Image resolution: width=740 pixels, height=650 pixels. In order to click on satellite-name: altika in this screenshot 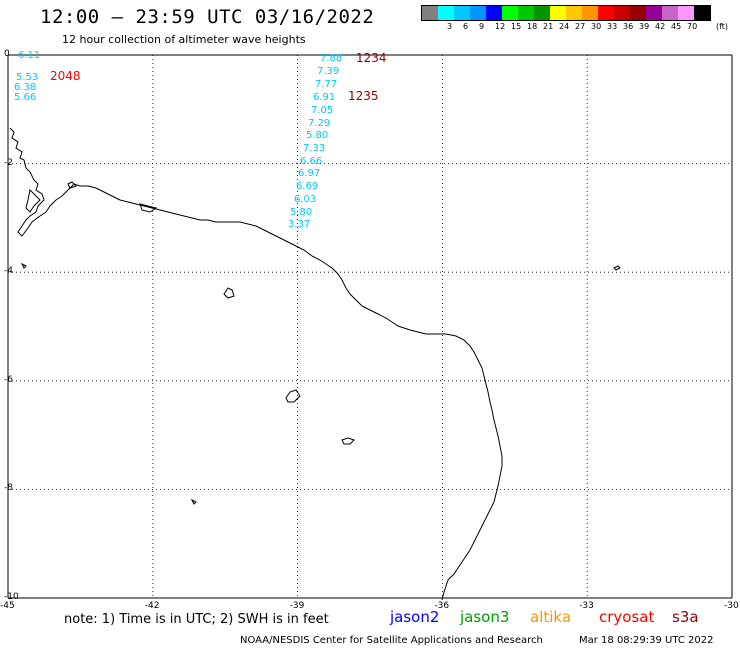, I will do `click(551, 617)`.